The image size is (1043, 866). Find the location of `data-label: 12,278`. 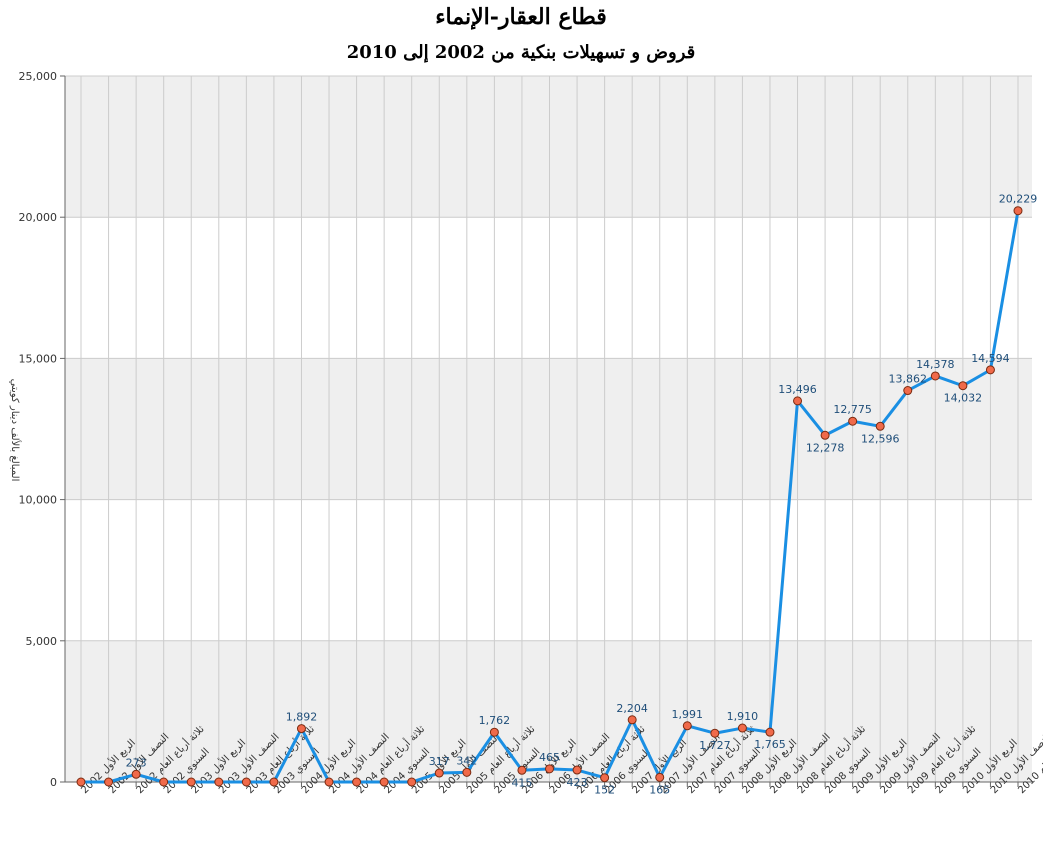

data-label: 12,278 is located at coordinates (825, 447).